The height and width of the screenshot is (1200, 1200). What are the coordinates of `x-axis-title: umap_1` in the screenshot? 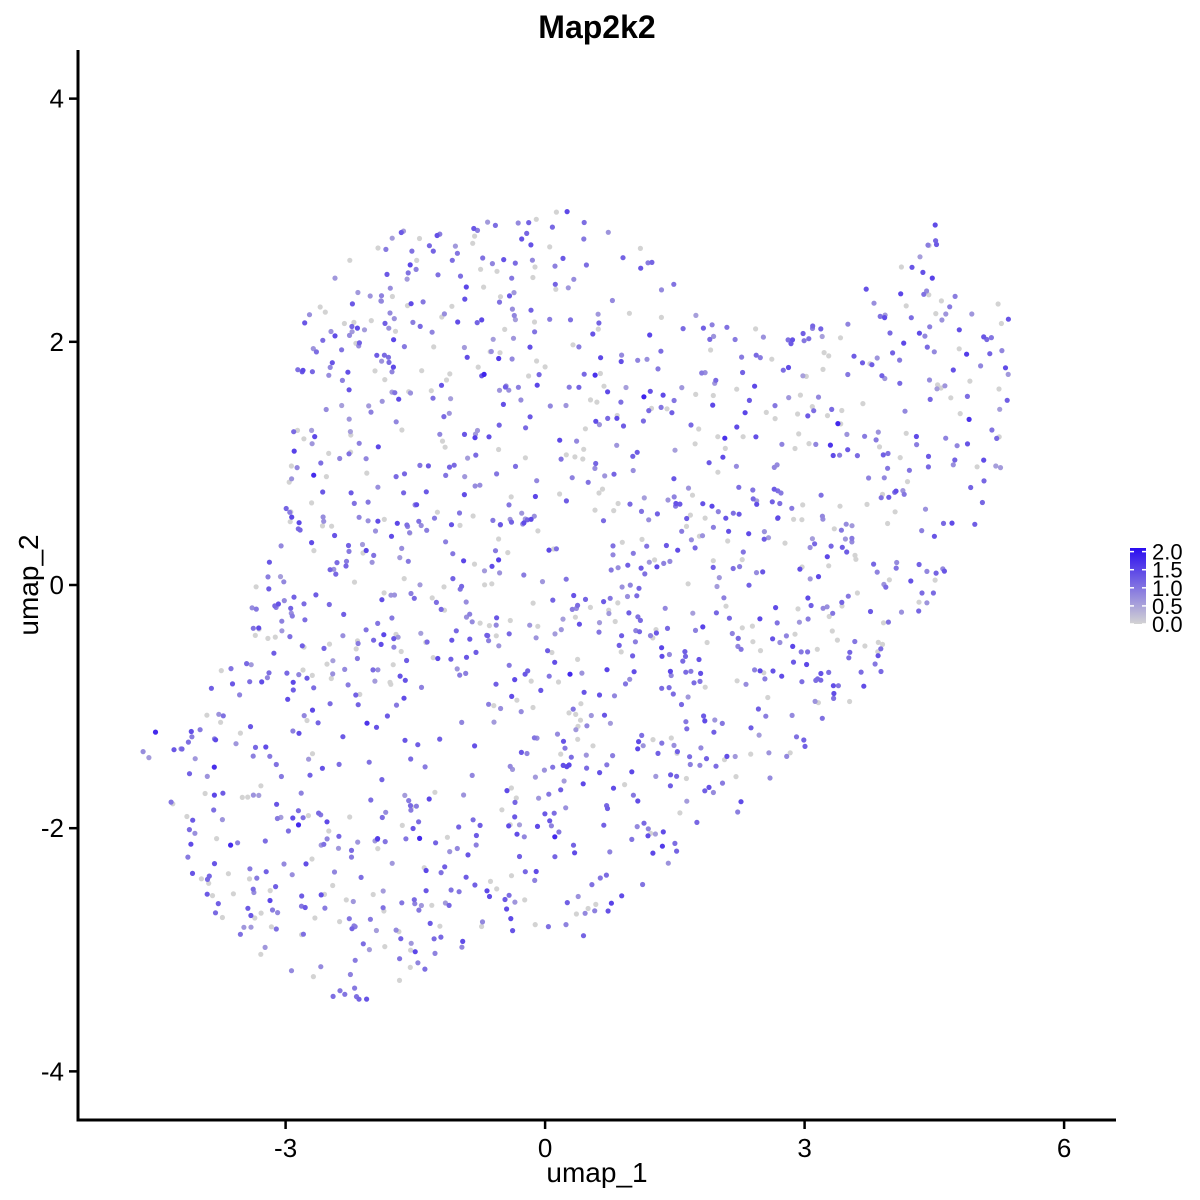 It's located at (596, 1172).